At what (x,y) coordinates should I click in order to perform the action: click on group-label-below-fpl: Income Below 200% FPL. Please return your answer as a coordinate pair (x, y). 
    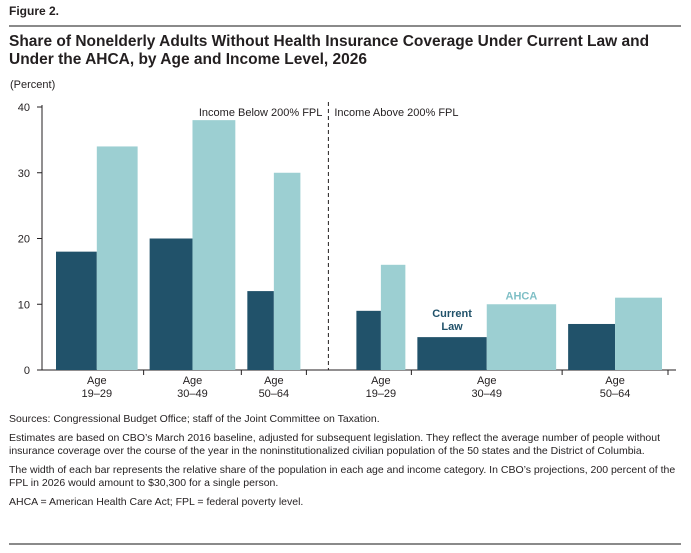
    Looking at the image, I should click on (261, 113).